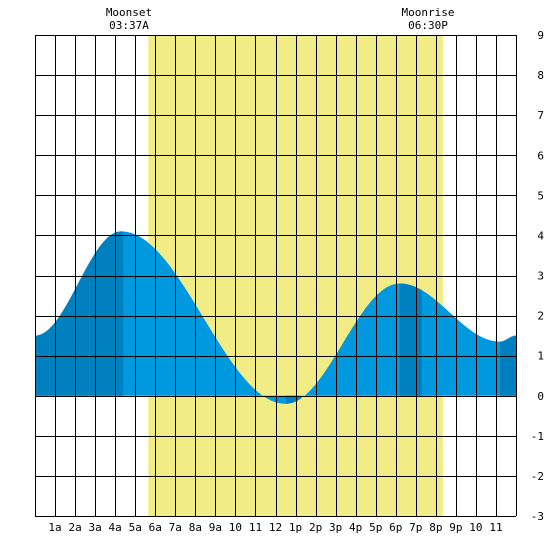 The height and width of the screenshot is (554, 550). I want to click on y-tick-label: 4, so click(540, 235).